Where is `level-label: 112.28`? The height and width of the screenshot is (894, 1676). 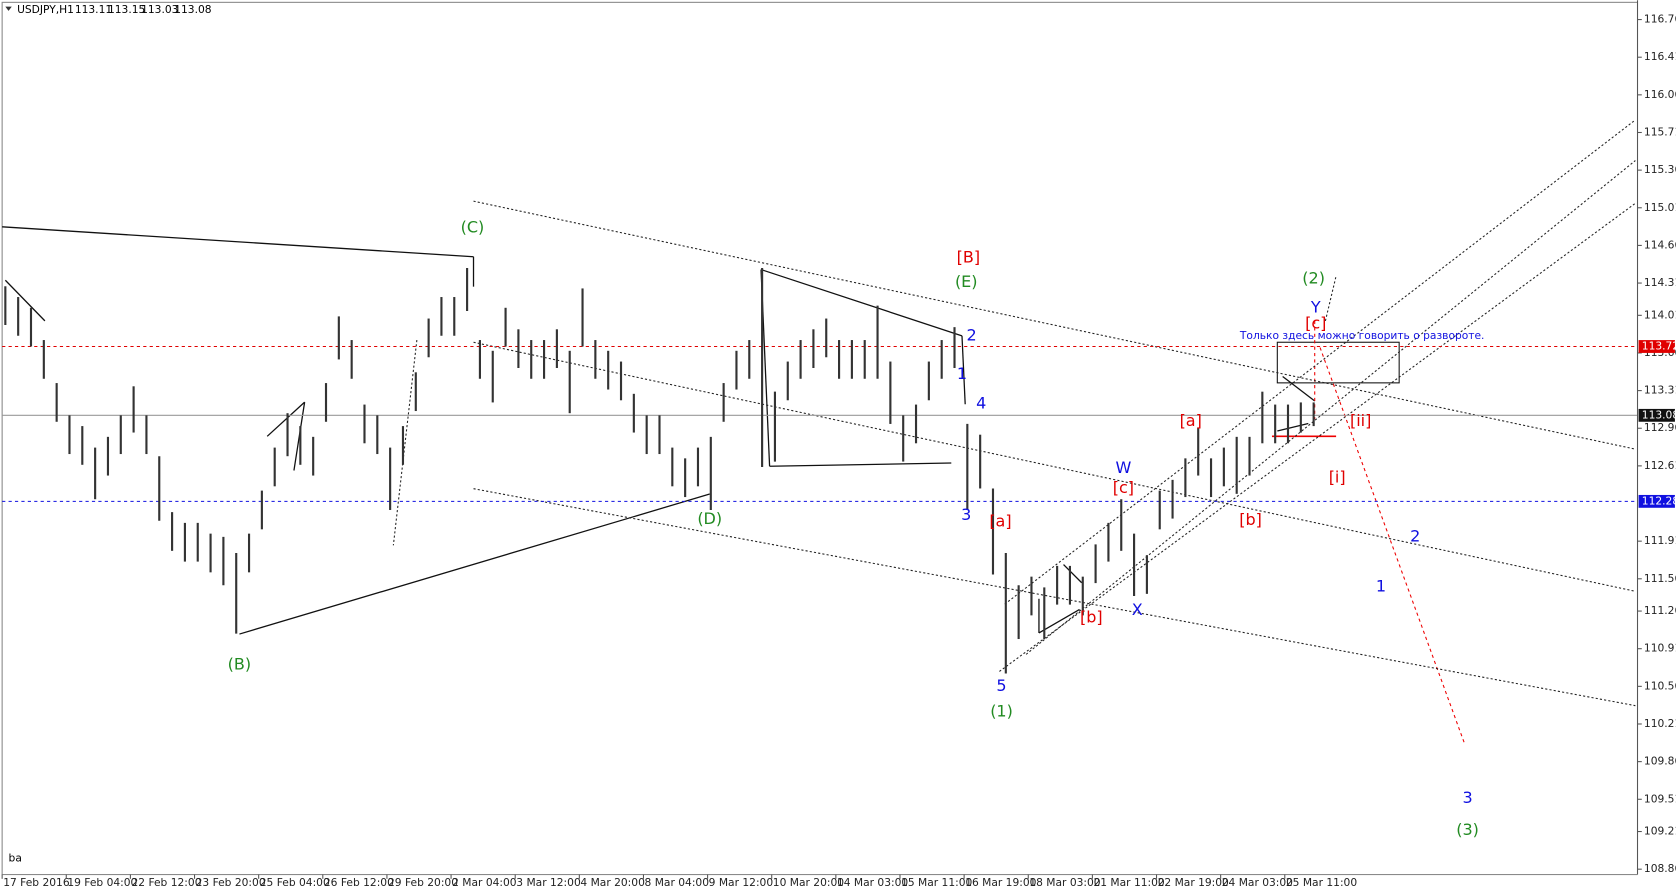
level-label: 112.28 is located at coordinates (1659, 500).